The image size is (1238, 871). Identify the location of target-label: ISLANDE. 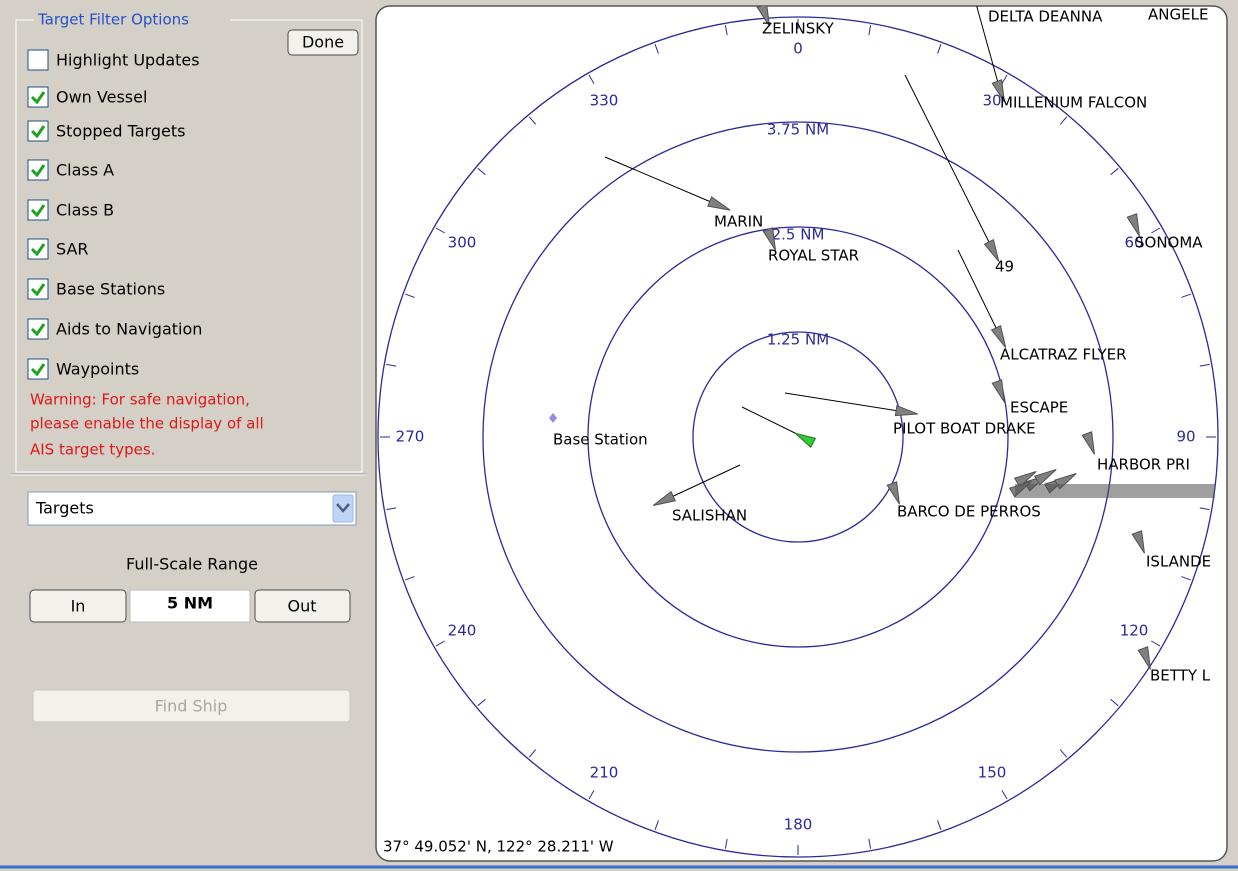
(1178, 562).